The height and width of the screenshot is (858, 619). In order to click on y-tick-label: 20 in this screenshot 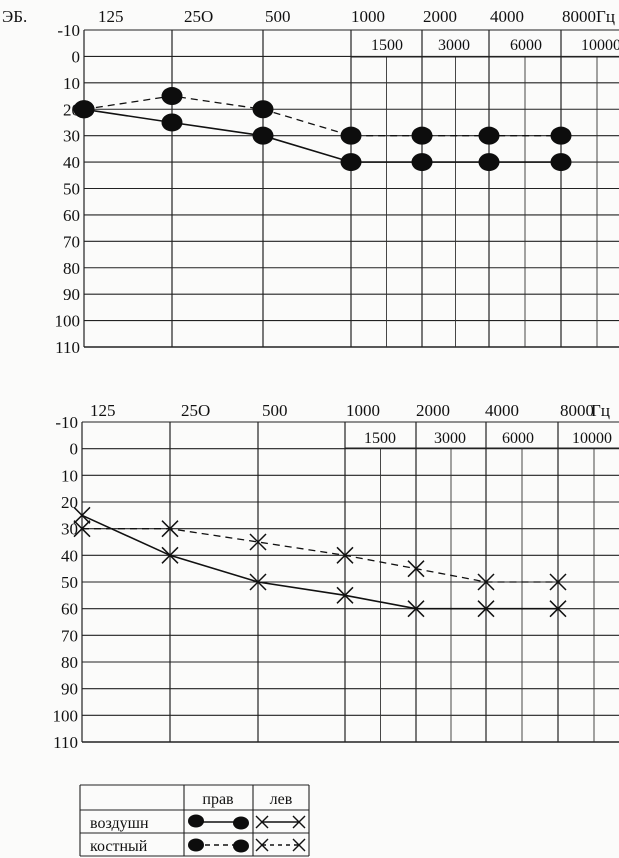, I will do `click(69, 502)`.